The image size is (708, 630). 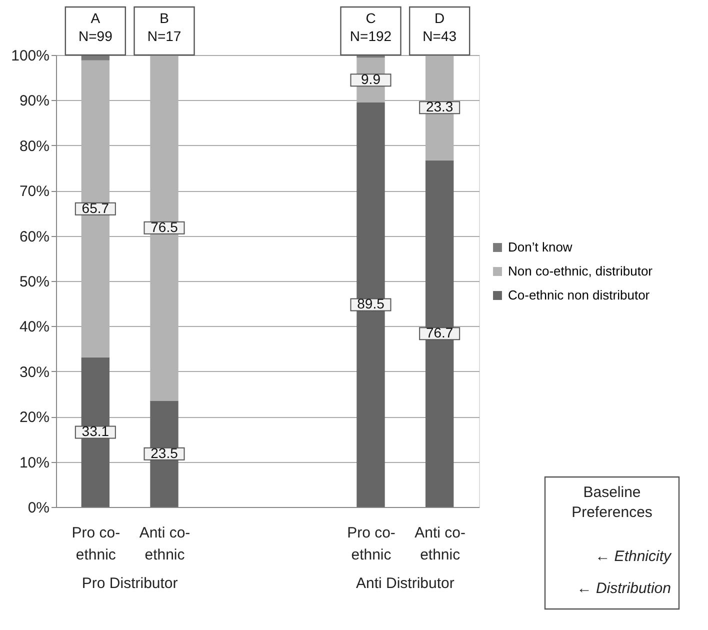 What do you see at coordinates (30, 56) in the screenshot?
I see `y-tick-label: 100%` at bounding box center [30, 56].